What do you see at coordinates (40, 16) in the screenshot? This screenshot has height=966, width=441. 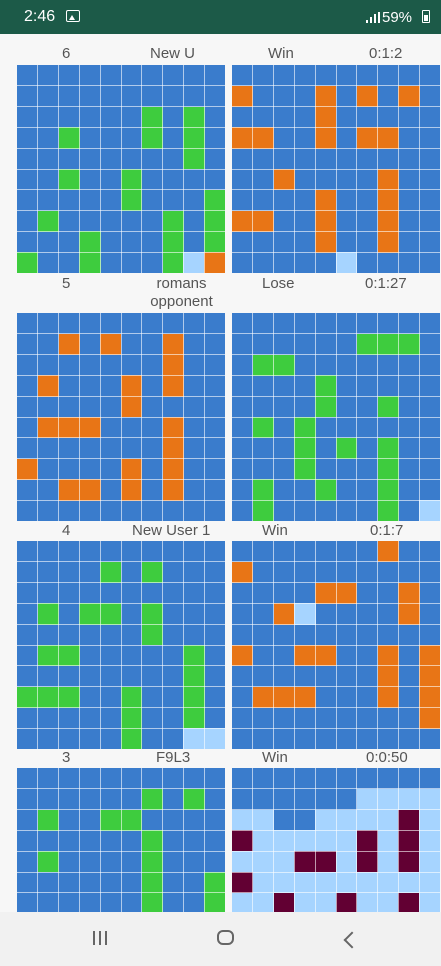 I see `status-time: 2:46` at bounding box center [40, 16].